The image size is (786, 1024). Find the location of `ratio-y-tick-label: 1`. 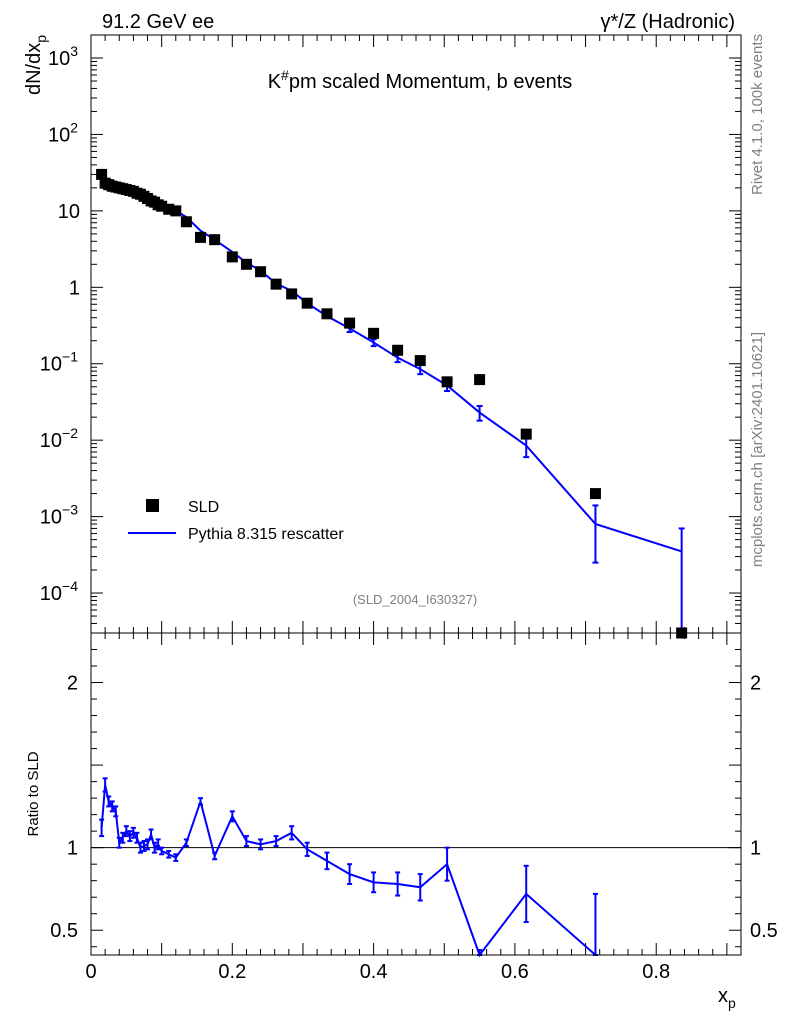

ratio-y-tick-label: 1 is located at coordinates (72, 849).